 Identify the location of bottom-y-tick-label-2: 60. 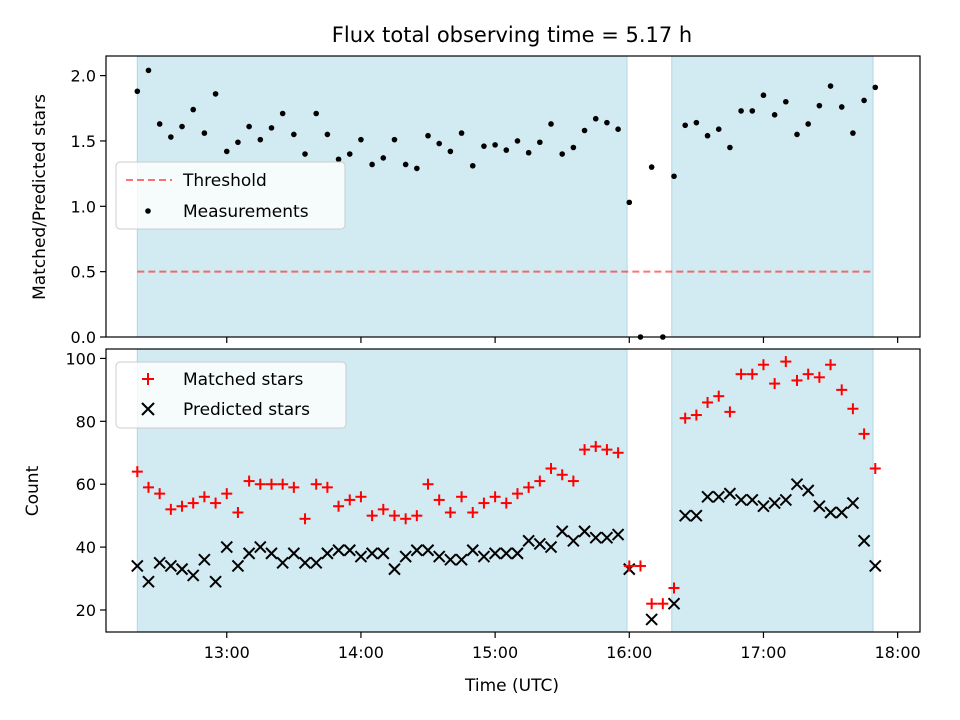
(86, 484).